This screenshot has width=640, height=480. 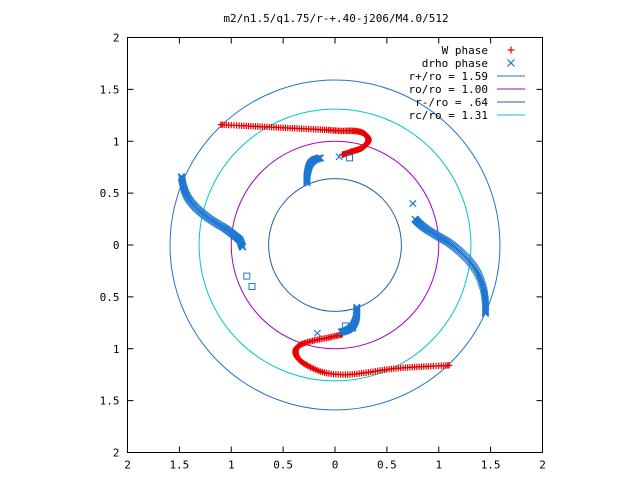 I want to click on legend-label-2: r+/ro = 1.59, so click(x=448, y=76).